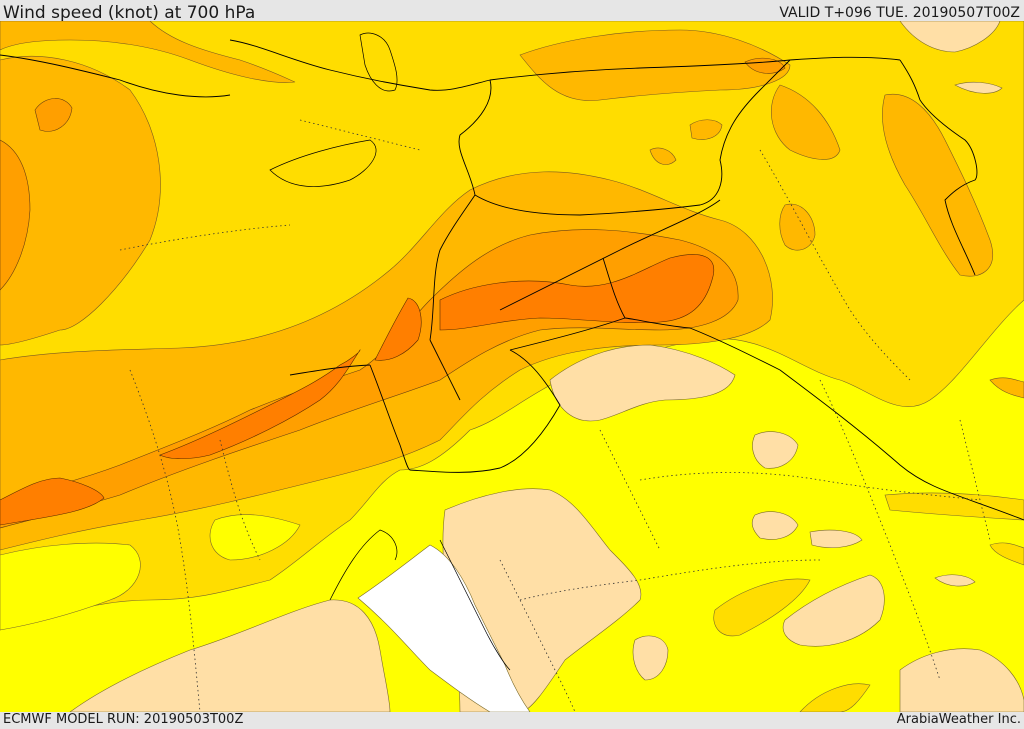 This screenshot has height=729, width=1024. I want to click on band-25-30-east, so click(806, 122).